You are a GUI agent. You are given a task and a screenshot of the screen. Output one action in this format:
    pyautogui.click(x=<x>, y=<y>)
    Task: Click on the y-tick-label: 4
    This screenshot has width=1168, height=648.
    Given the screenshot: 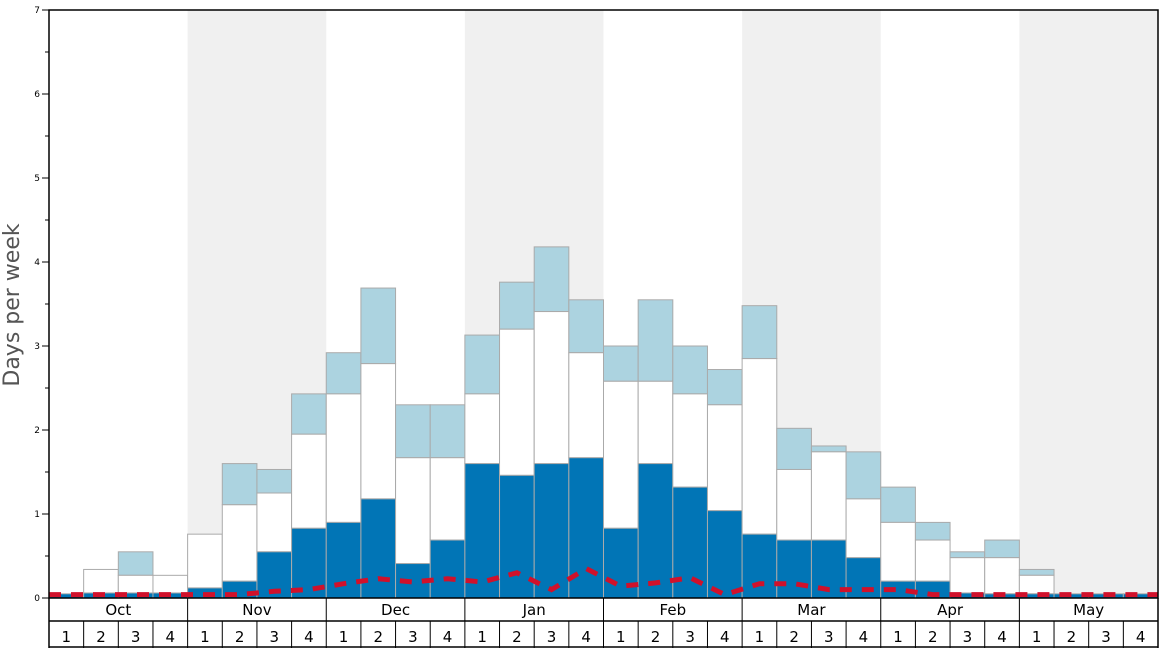 What is the action you would take?
    pyautogui.click(x=37, y=263)
    